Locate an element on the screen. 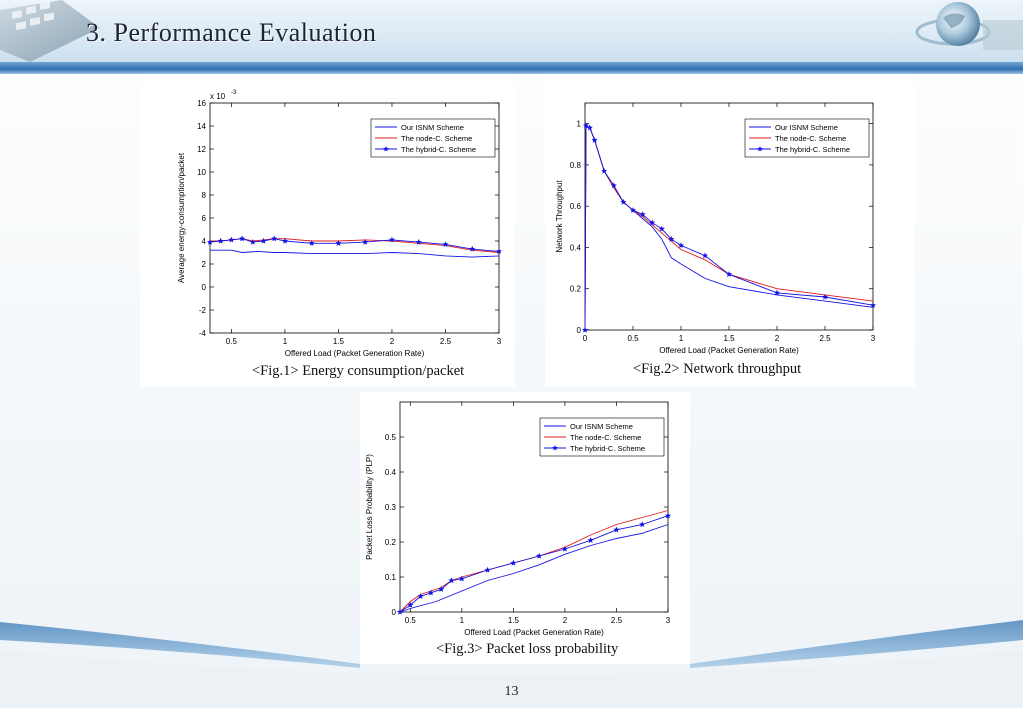 The height and width of the screenshot is (708, 1023). legend-marker is located at coordinates (760, 149).